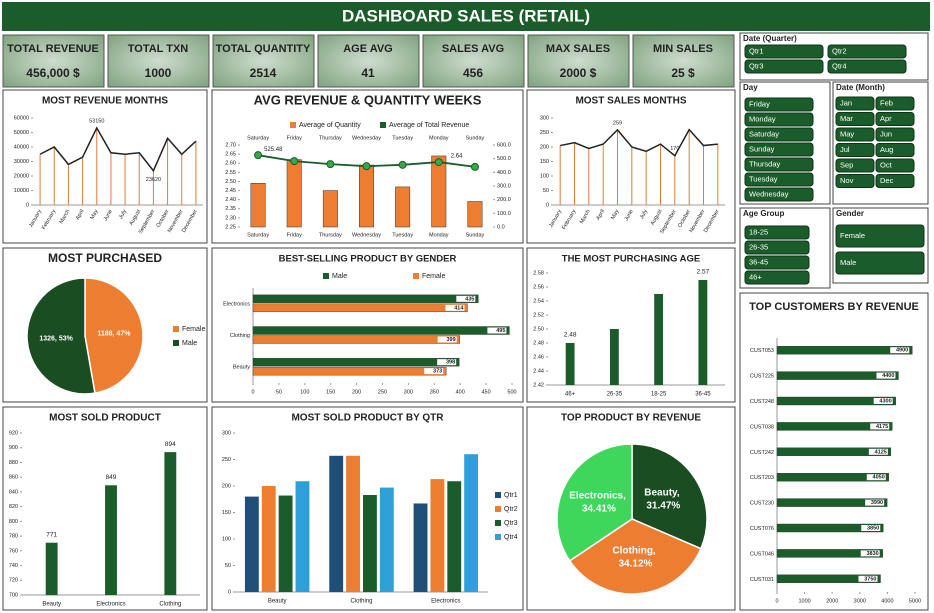 This screenshot has width=934, height=613. I want to click on x-tick-label: 18-25, so click(659, 395).